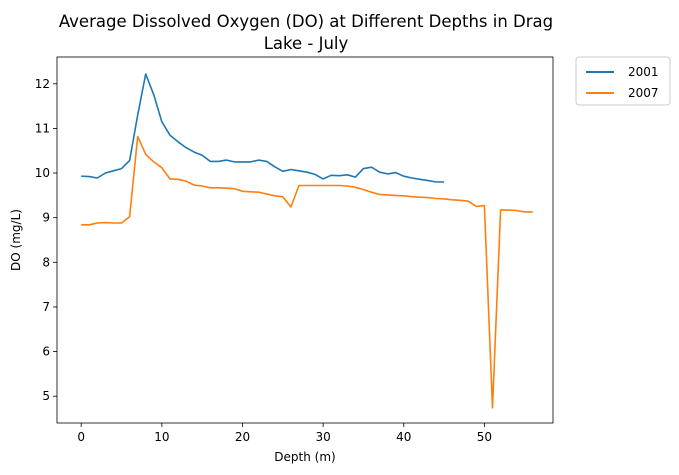  Describe the element at coordinates (46, 307) in the screenshot. I see `y-tick-label: 7` at that location.